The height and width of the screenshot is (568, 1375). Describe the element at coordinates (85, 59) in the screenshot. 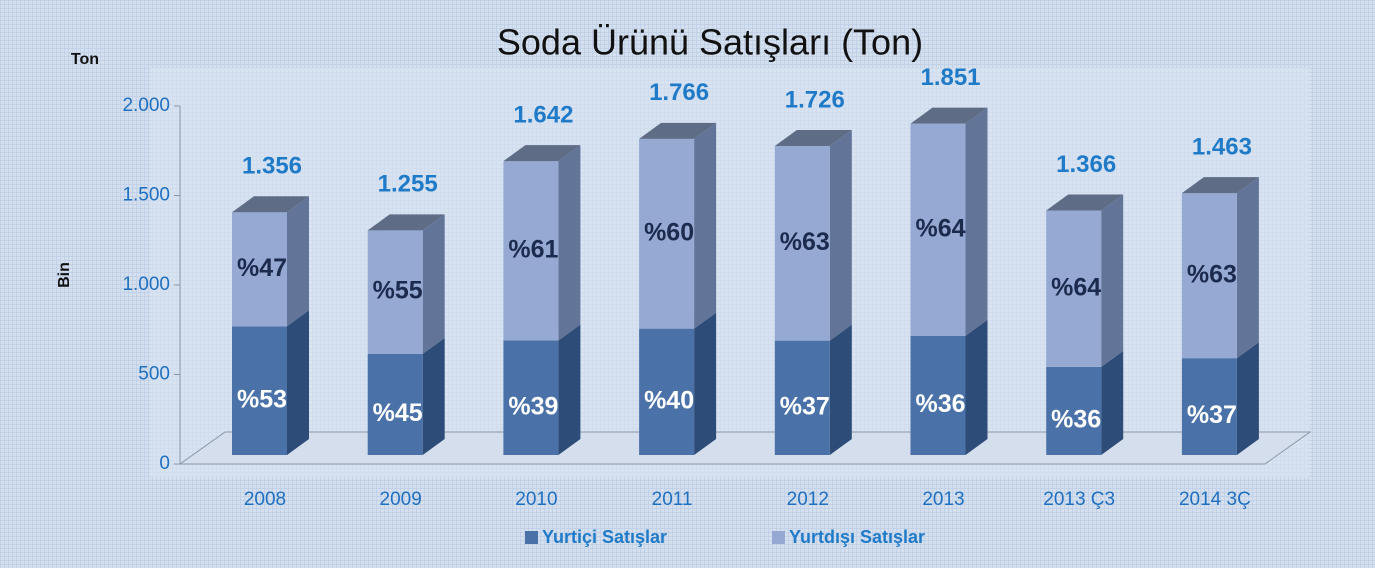

I see `y-unit-label: Ton` at that location.